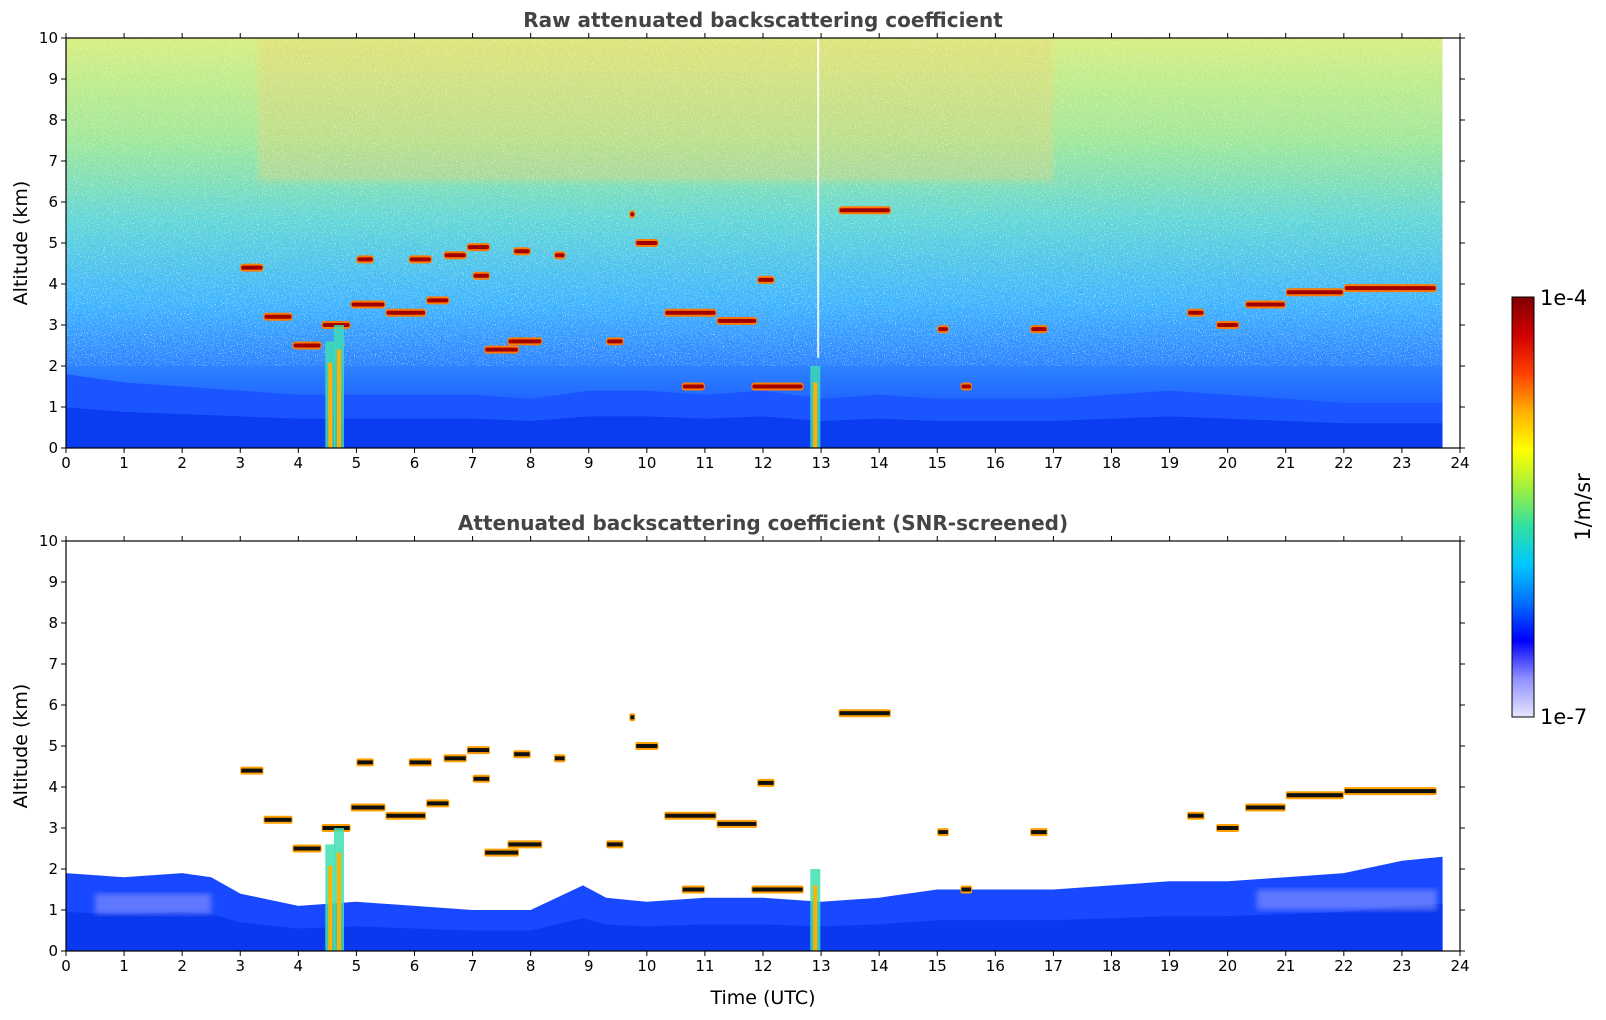 The image size is (1606, 1020). What do you see at coordinates (66, 463) in the screenshot?
I see `raw-x-tick-label: 0` at bounding box center [66, 463].